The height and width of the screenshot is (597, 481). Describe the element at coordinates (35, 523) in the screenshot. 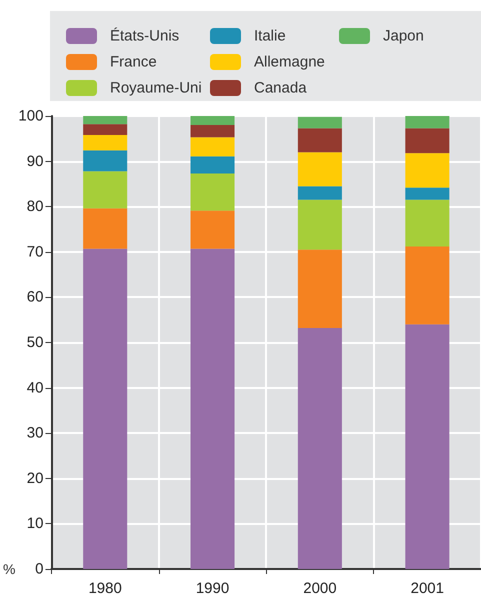

I see `y-tick-label: 10` at that location.